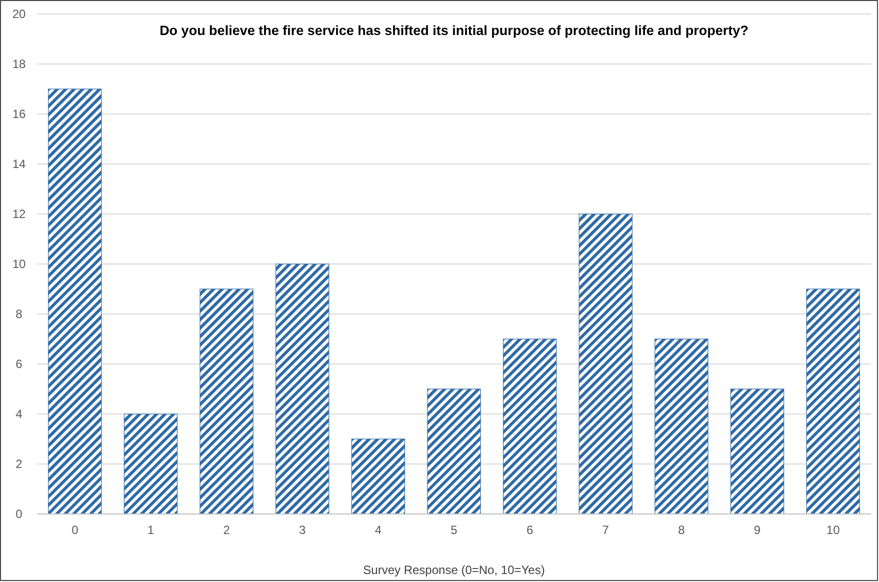 The image size is (879, 582). I want to click on y-tick-label: 10, so click(19, 264).